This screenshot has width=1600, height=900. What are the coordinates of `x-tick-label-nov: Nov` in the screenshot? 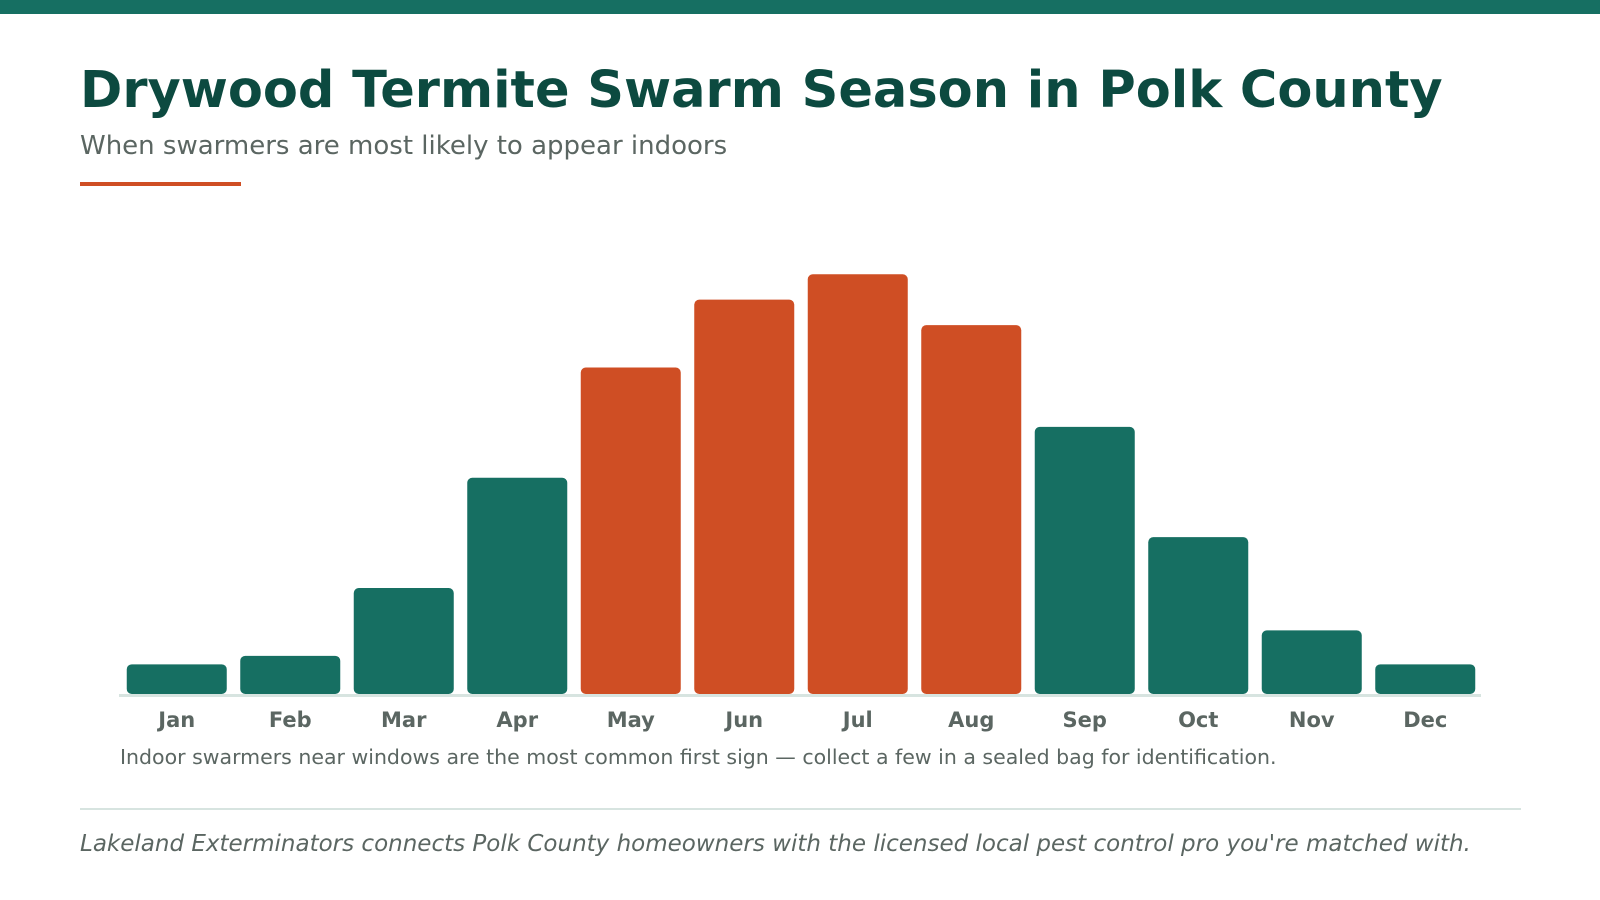 It's located at (1312, 720).